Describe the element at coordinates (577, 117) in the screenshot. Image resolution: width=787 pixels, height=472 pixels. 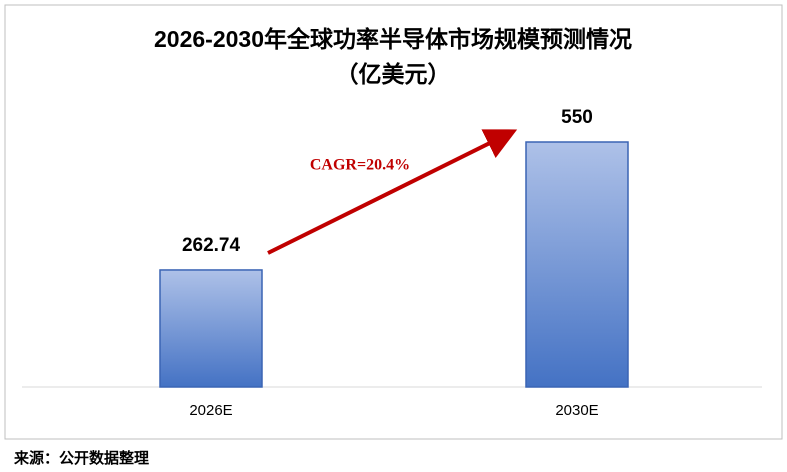
I see `data-label: 550` at that location.